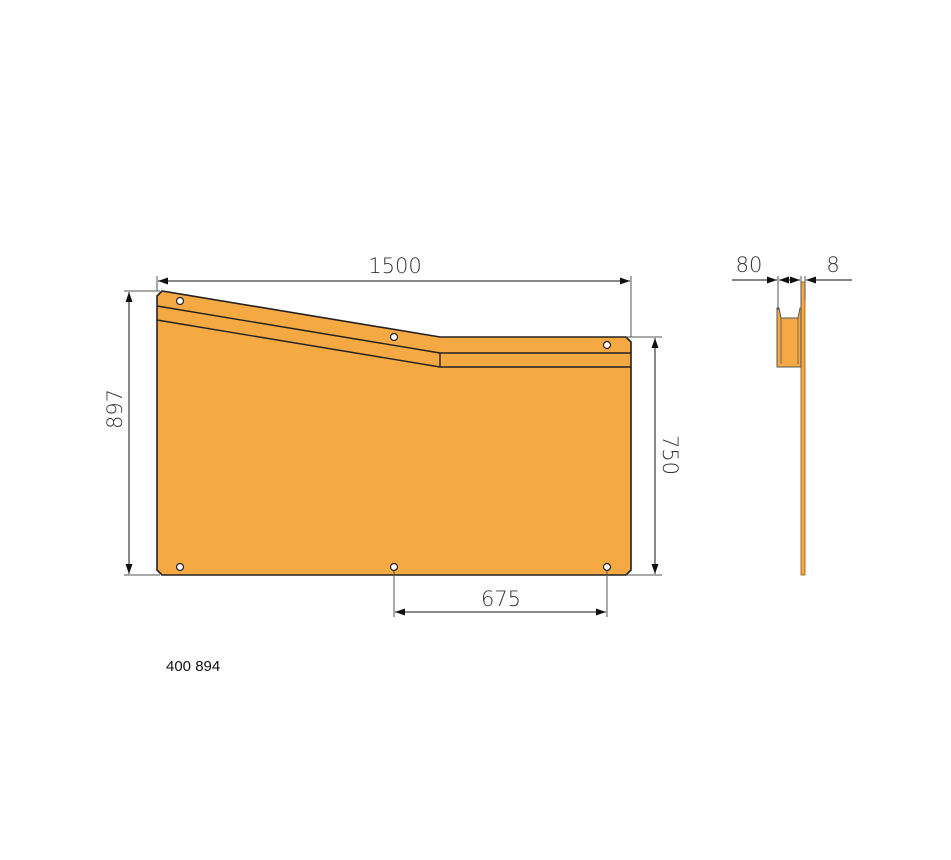  Describe the element at coordinates (791, 428) in the screenshot. I see `side-view` at that location.